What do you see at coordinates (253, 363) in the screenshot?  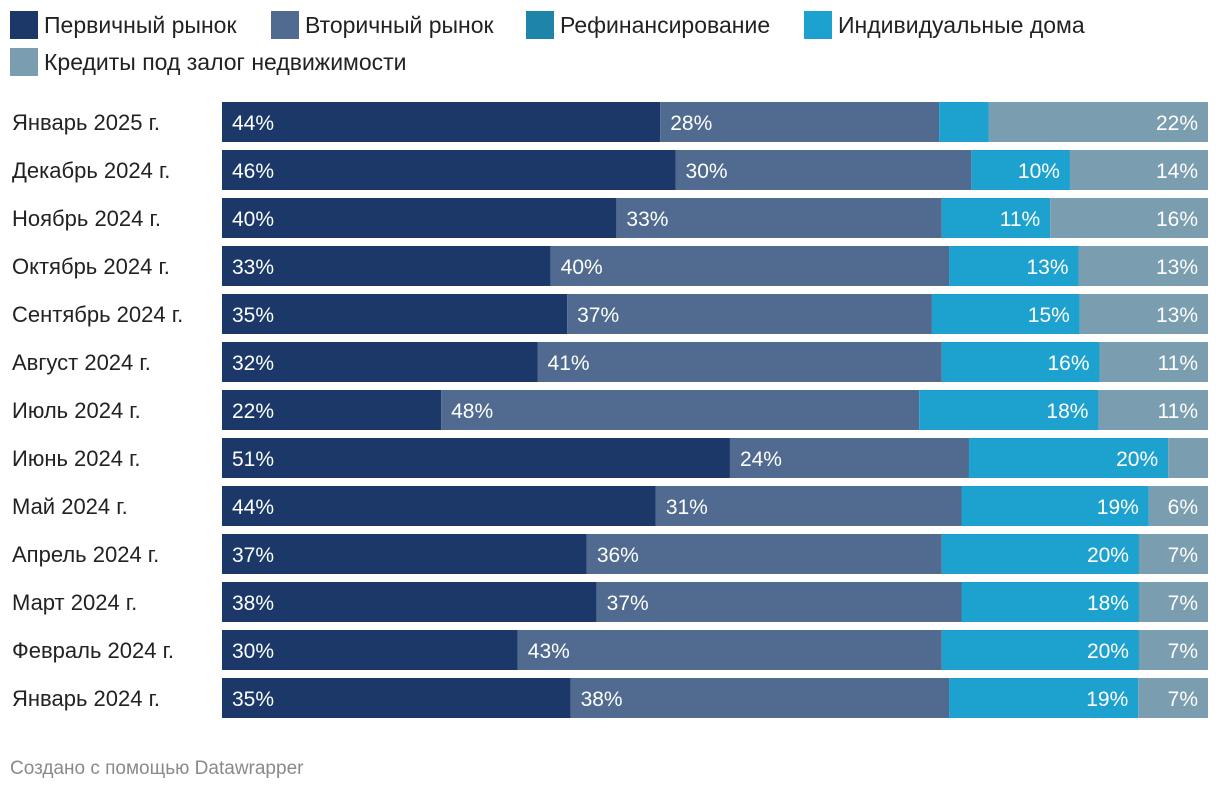 I see `data-label: 32%` at bounding box center [253, 363].